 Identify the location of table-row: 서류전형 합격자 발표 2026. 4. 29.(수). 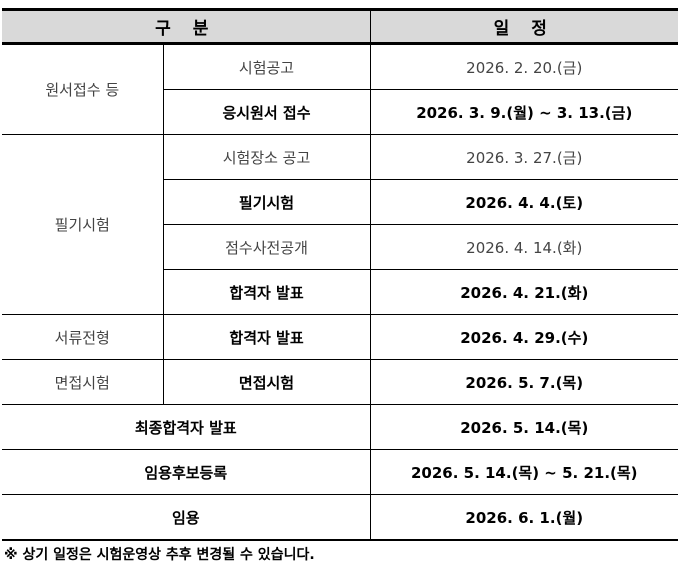
(340, 337).